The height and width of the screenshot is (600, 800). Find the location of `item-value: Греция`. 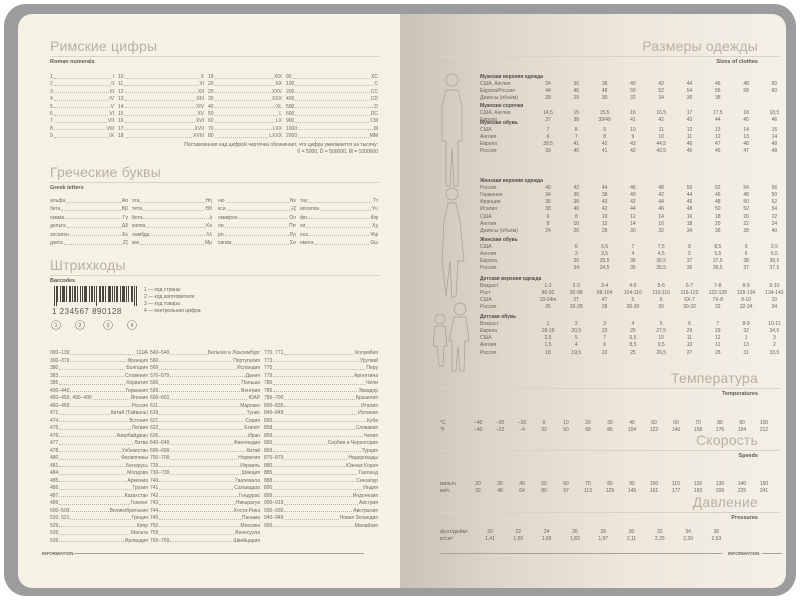

item-value: Греция is located at coordinates (139, 518).